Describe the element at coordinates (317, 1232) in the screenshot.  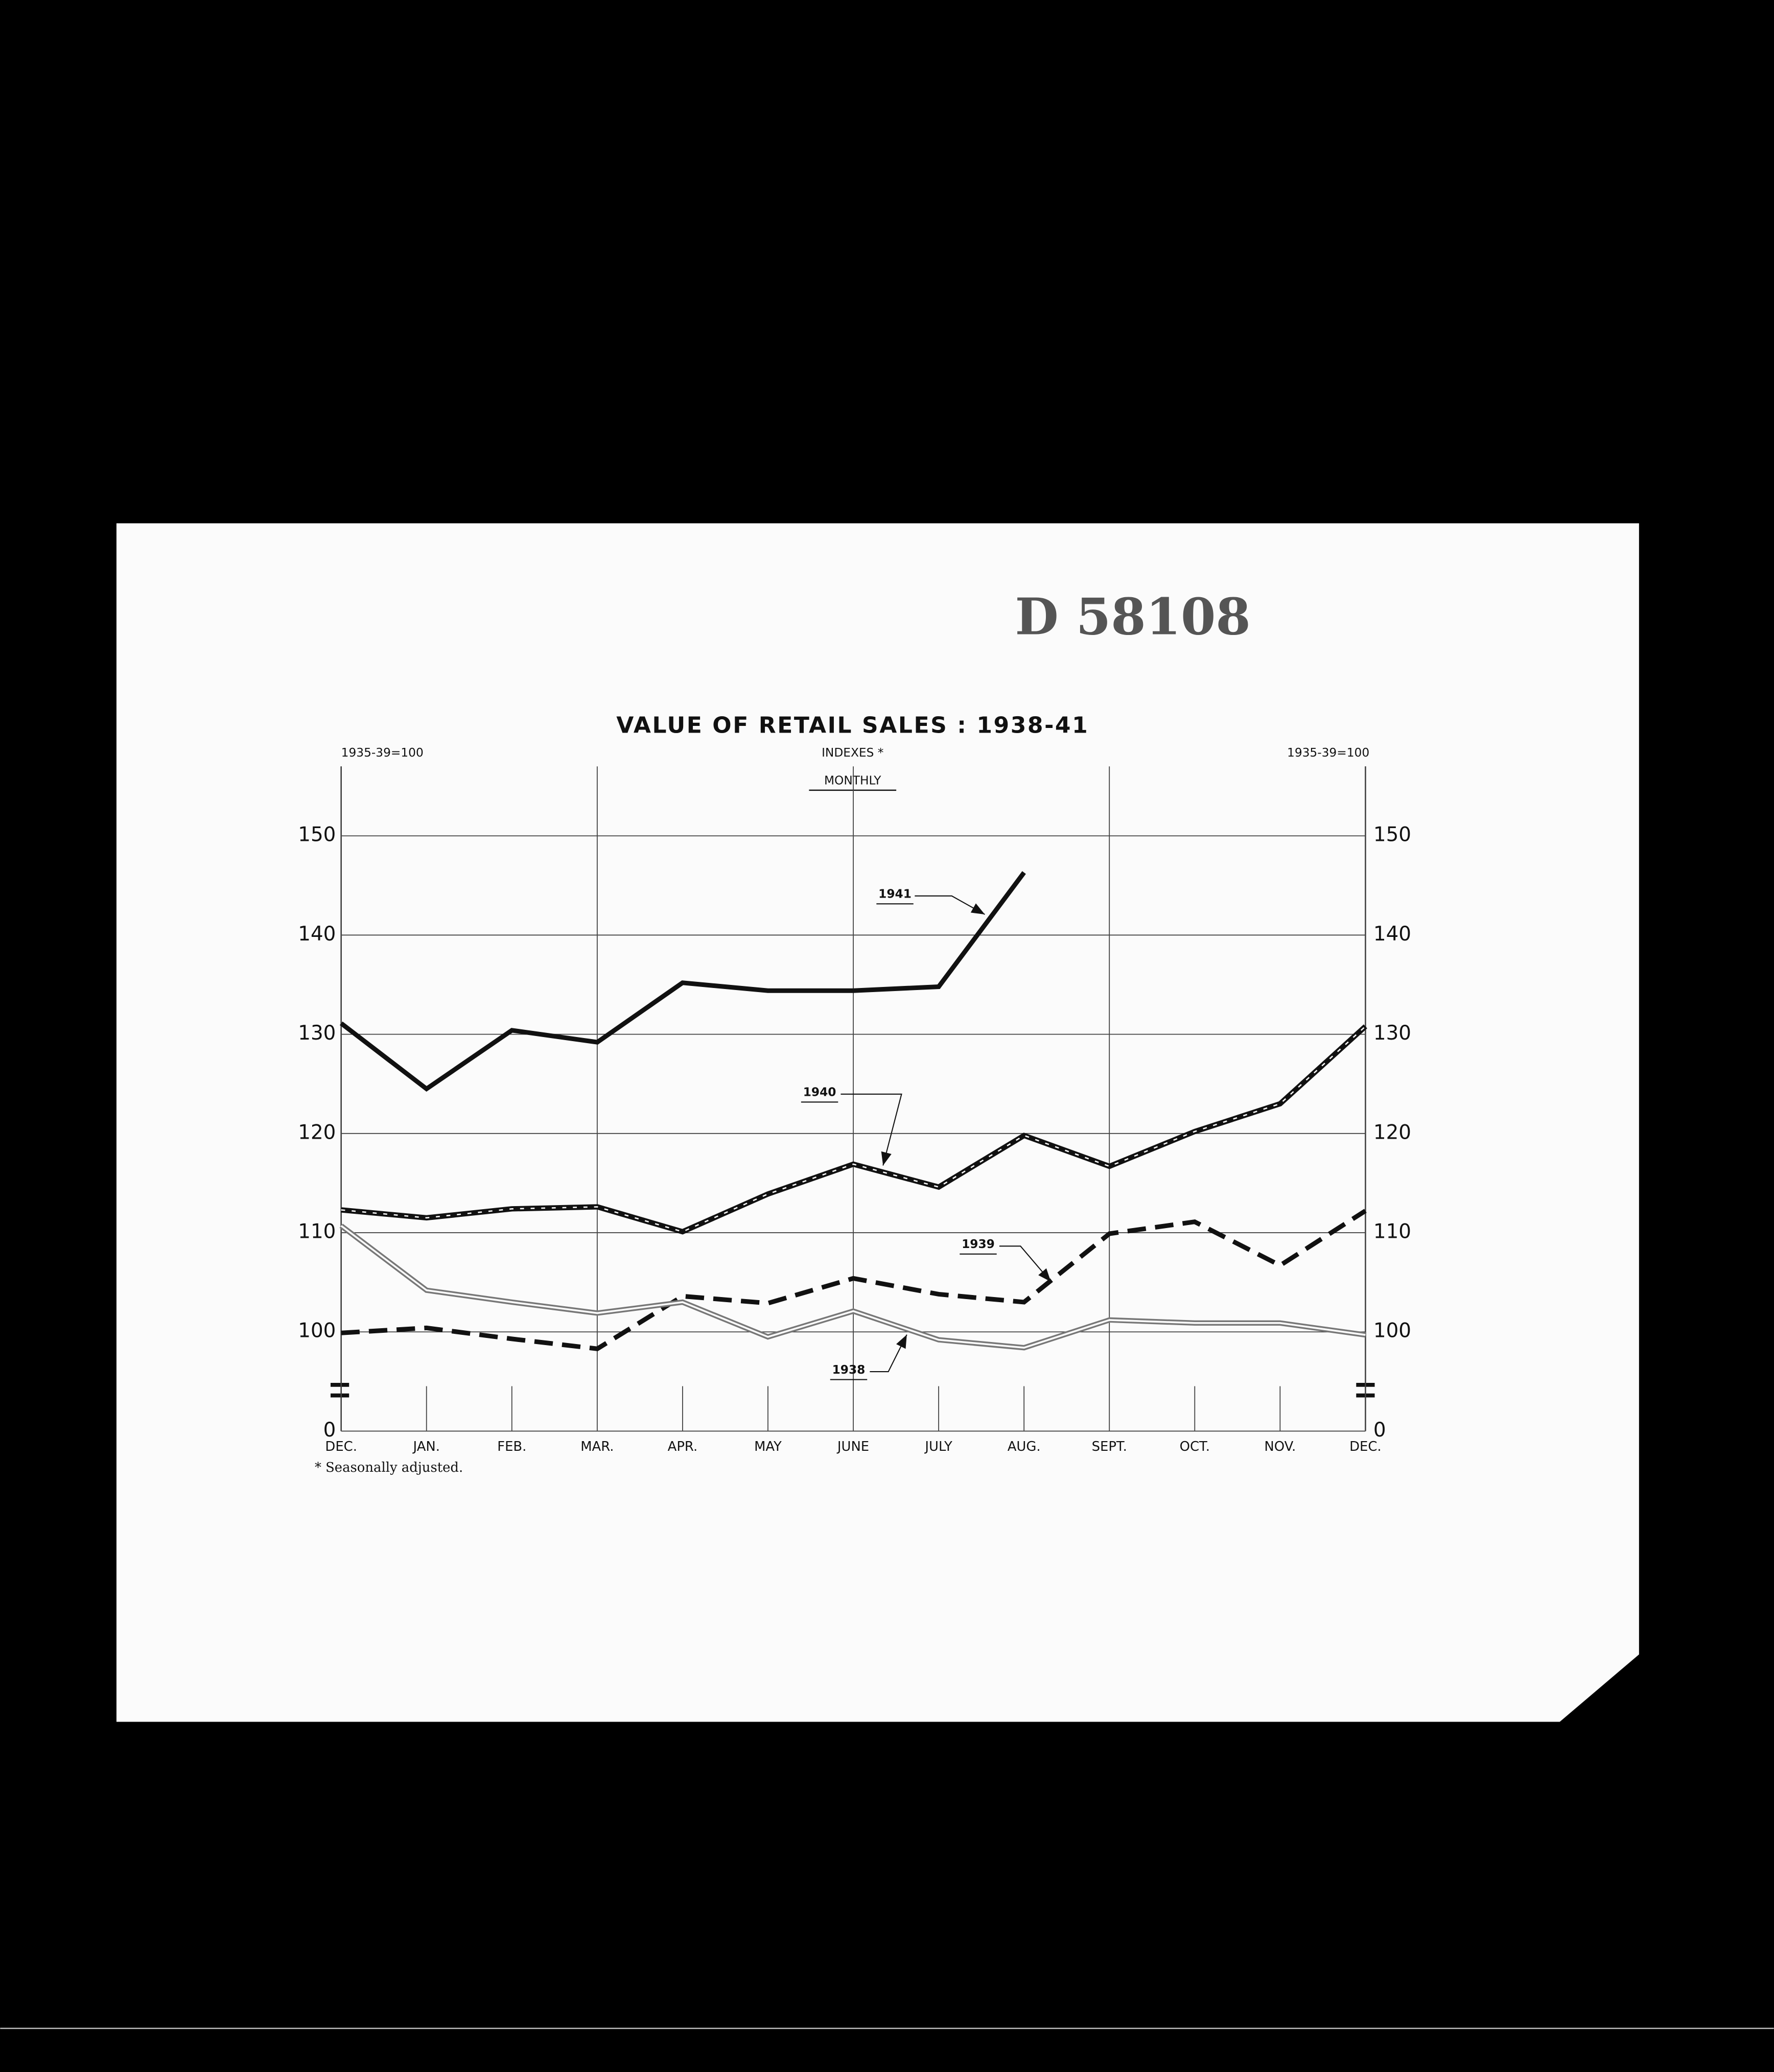
I see `y-tick-label: 110` at that location.